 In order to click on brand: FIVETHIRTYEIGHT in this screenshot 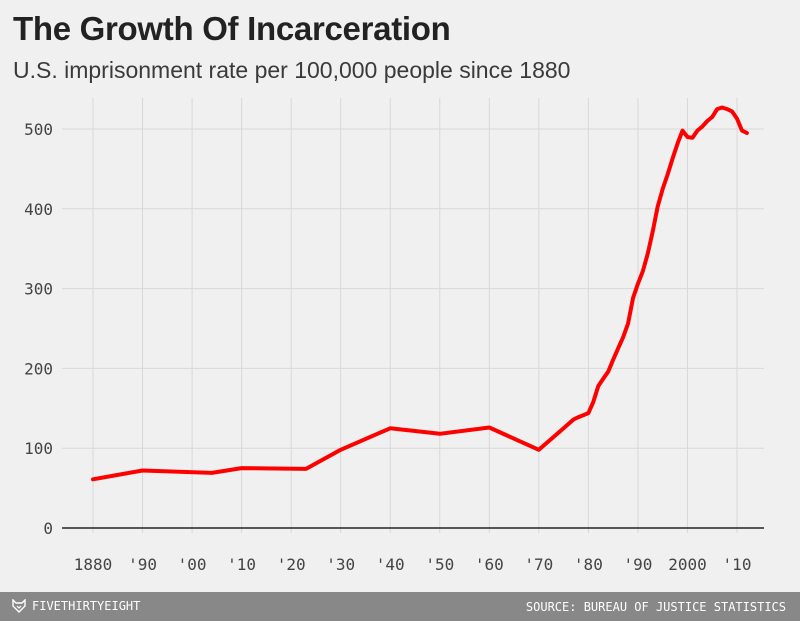, I will do `click(76, 606)`.